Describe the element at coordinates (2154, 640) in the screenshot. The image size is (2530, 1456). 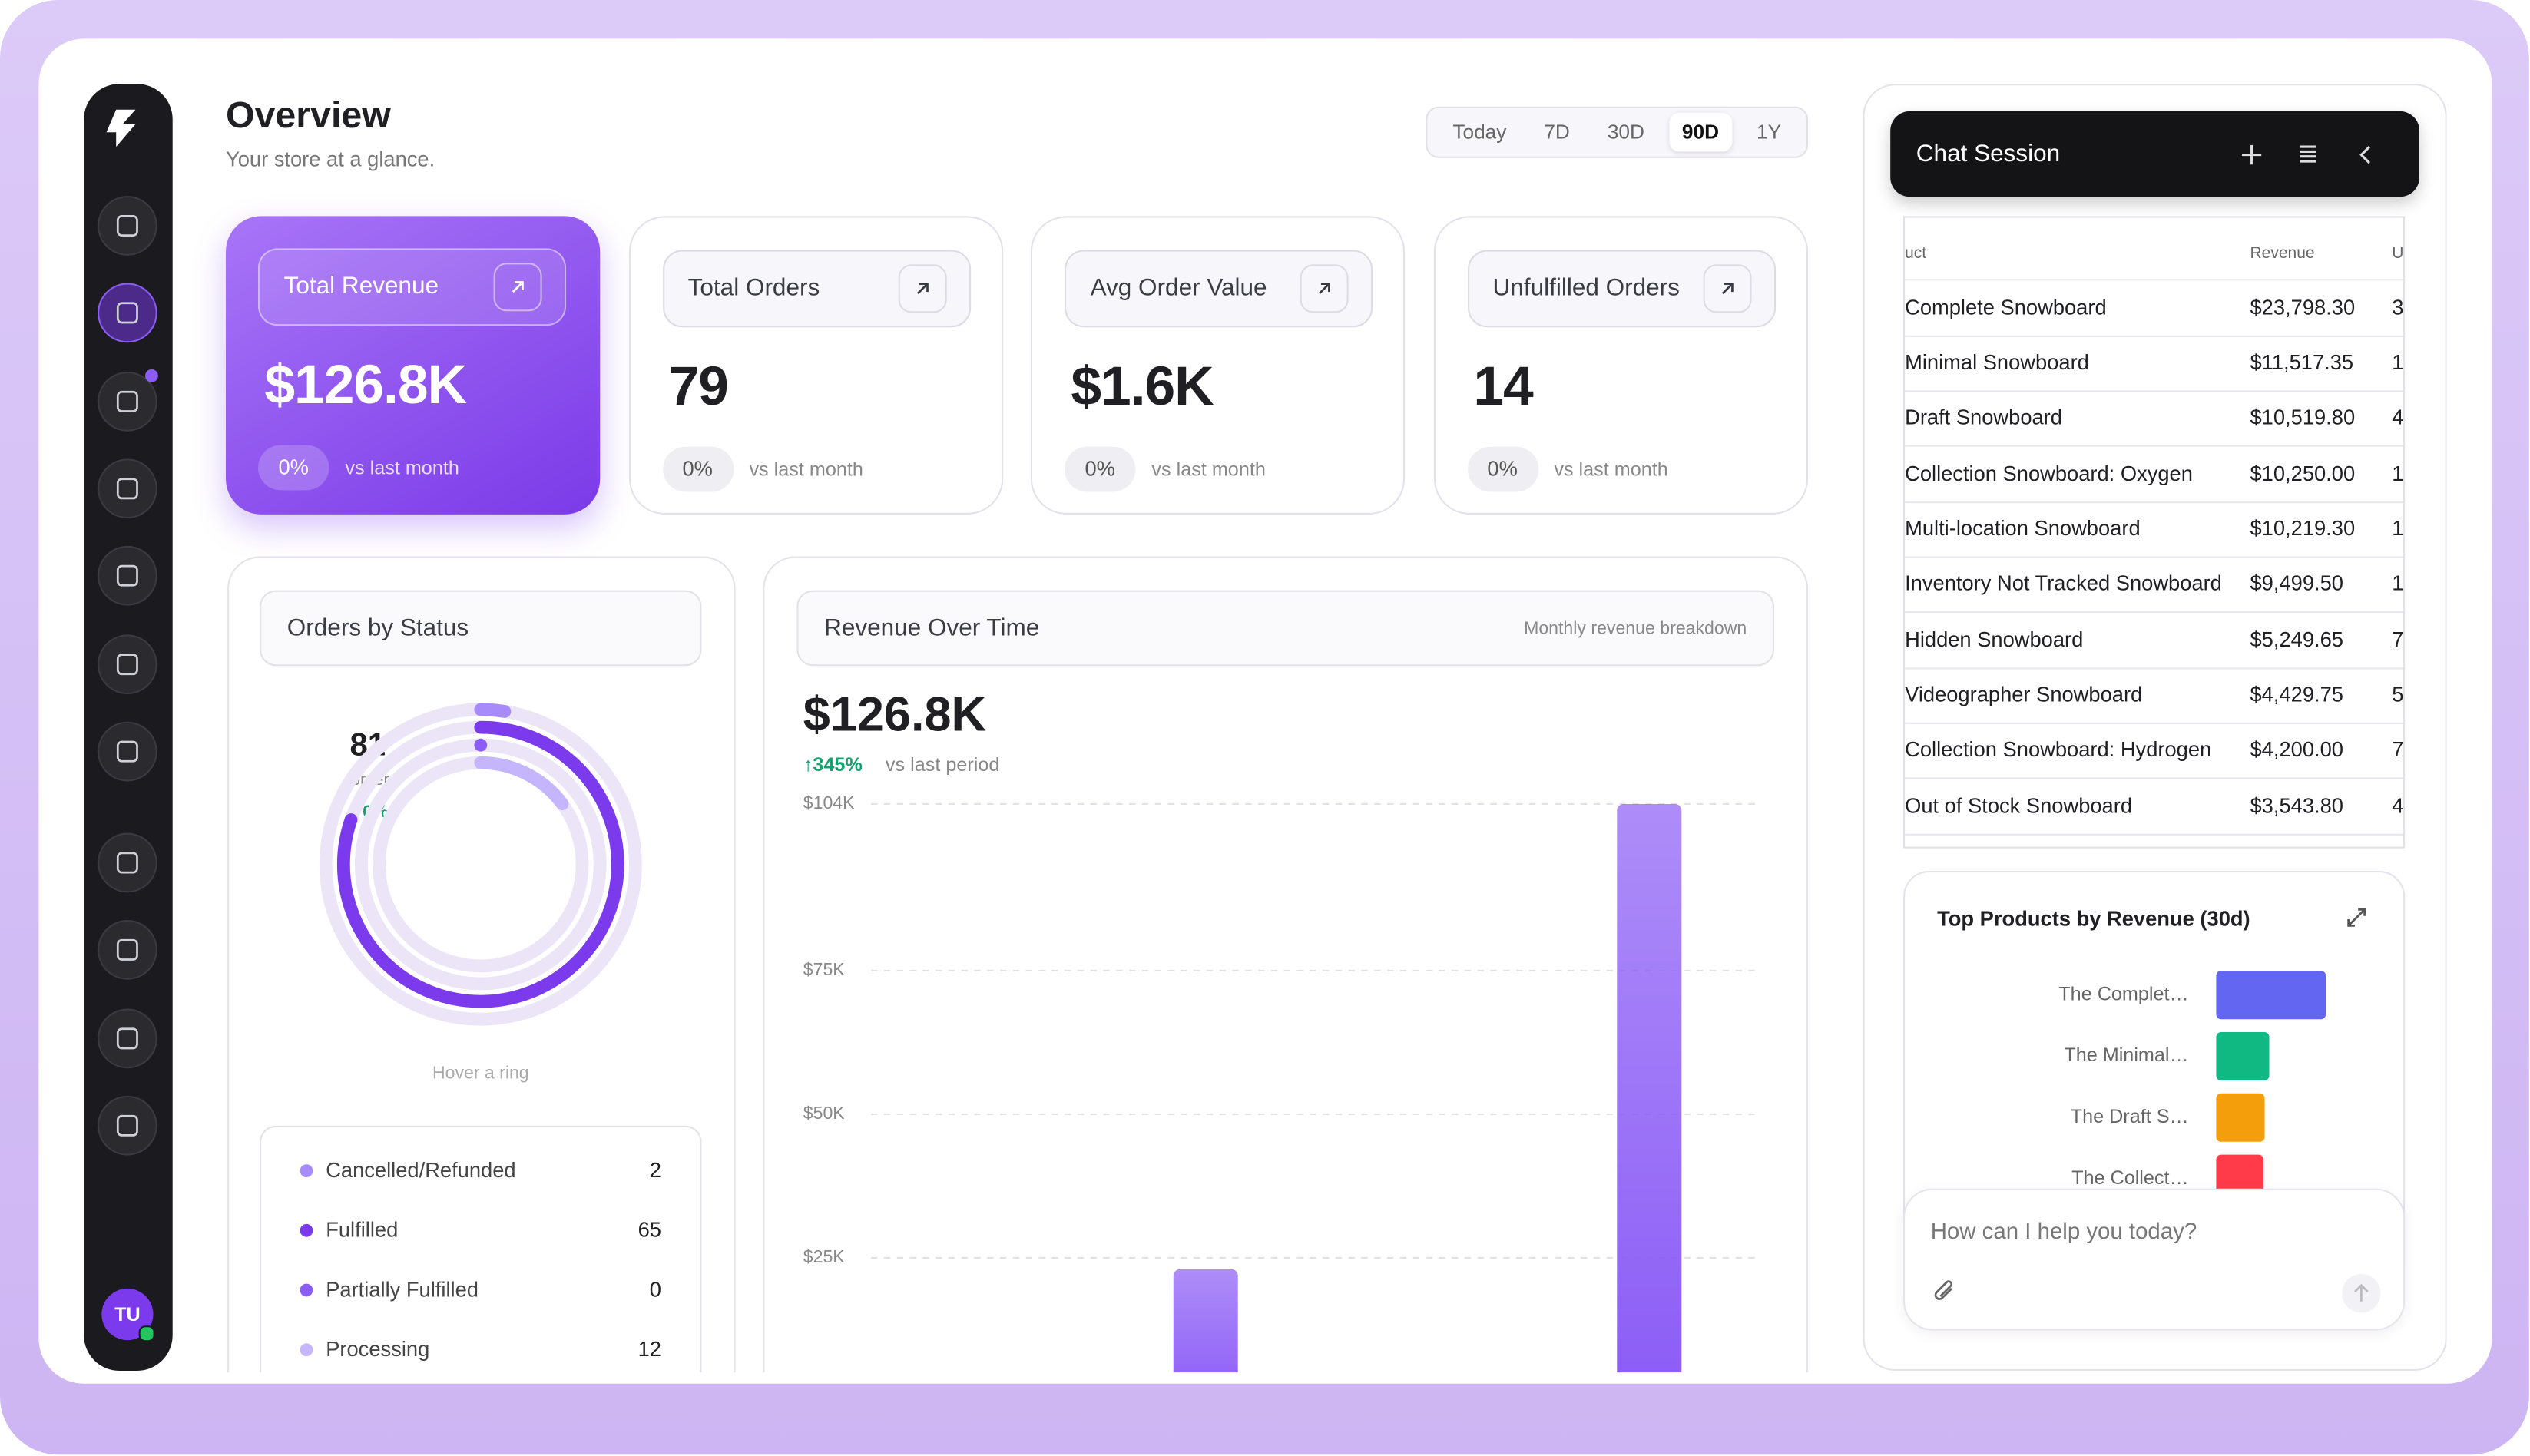
I see `table-row: Hidden Snowboard $5,249.65 7` at that location.